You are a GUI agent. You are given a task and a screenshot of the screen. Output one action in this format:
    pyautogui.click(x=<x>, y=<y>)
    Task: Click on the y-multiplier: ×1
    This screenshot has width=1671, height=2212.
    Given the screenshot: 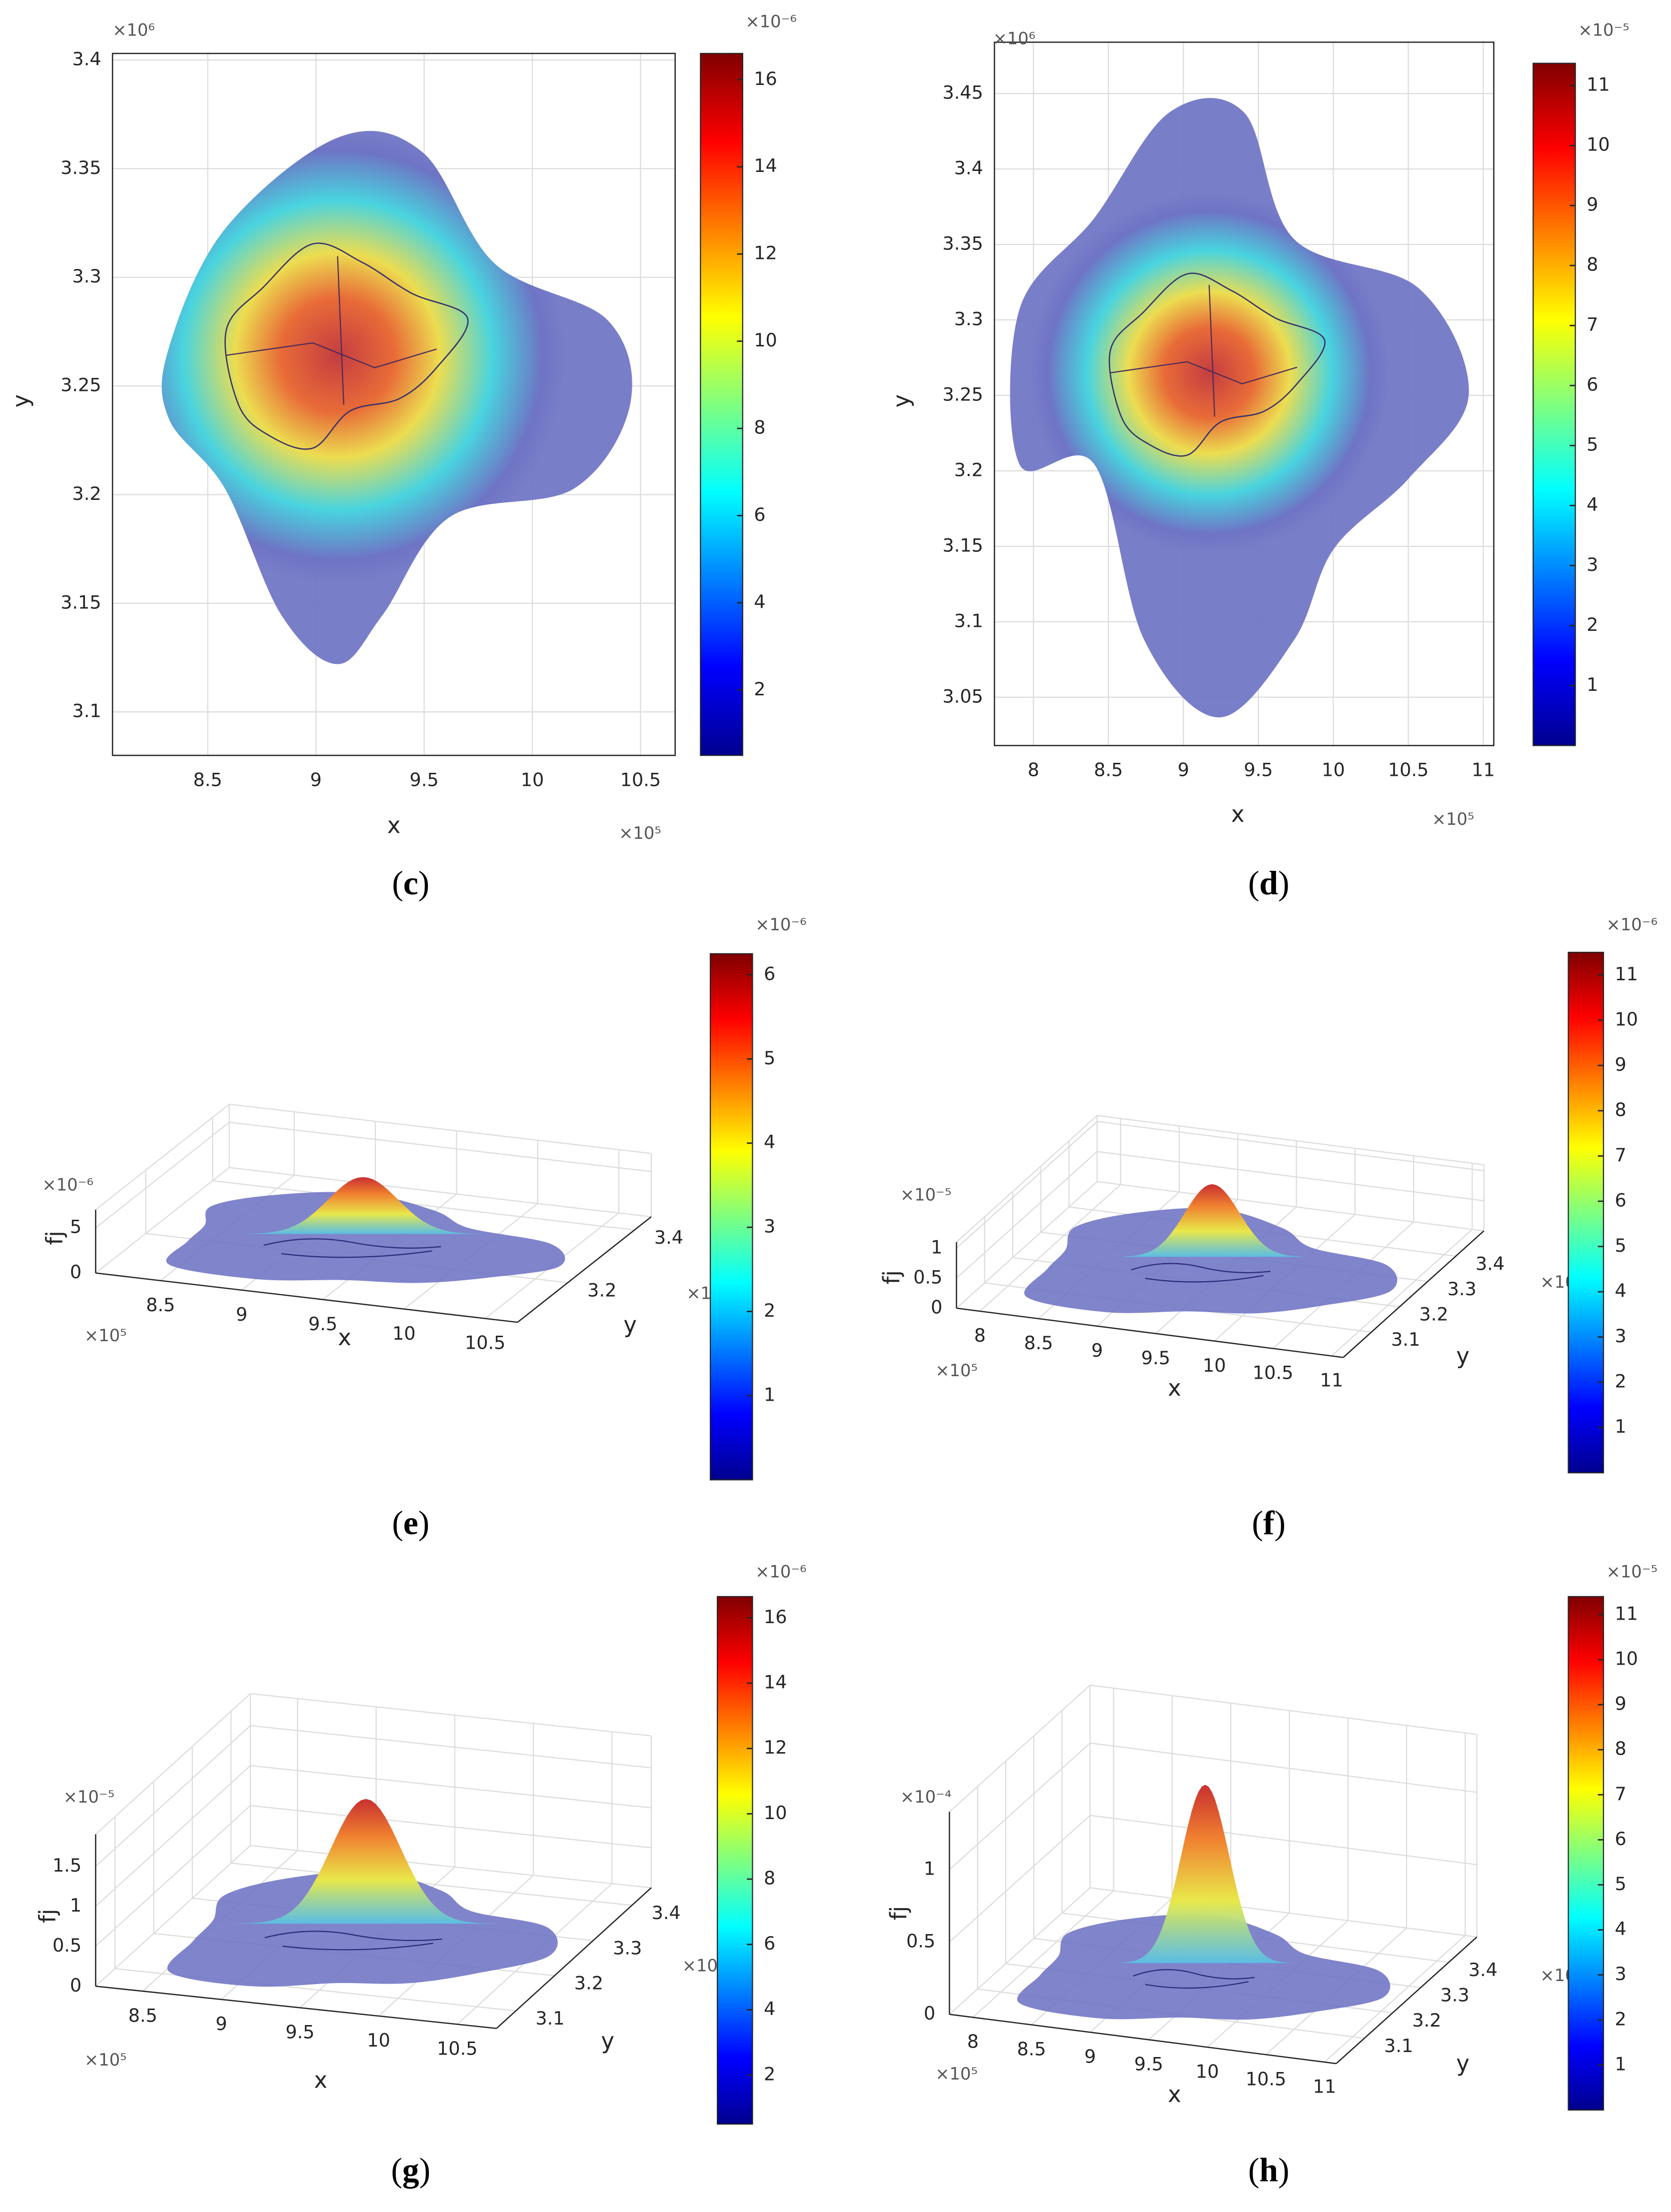 What is the action you would take?
    pyautogui.click(x=698, y=1293)
    